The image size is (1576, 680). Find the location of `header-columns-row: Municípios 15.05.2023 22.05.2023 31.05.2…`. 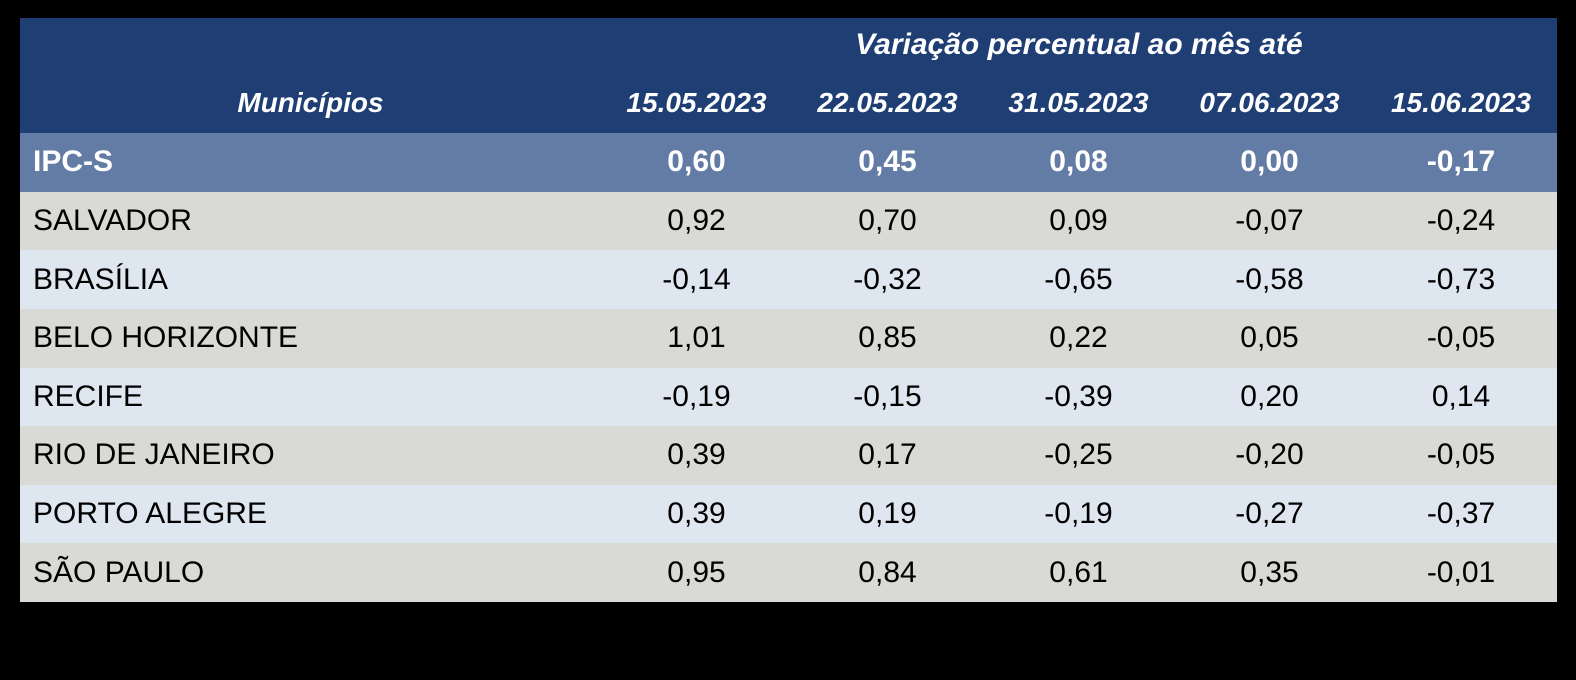

header-columns-row: Municípios 15.05.2023 22.05.2023 31.05.2… is located at coordinates (789, 102).